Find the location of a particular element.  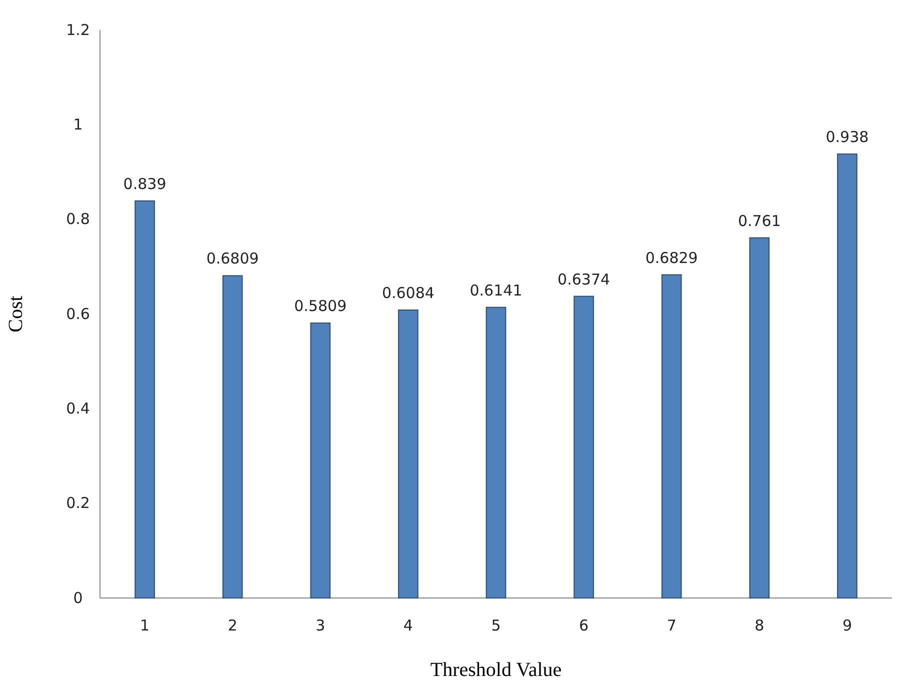

data-label: 0.6084 is located at coordinates (408, 293).